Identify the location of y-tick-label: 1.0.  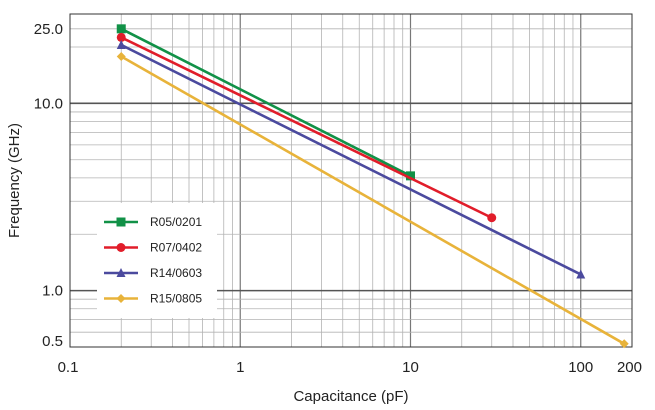
(52, 291).